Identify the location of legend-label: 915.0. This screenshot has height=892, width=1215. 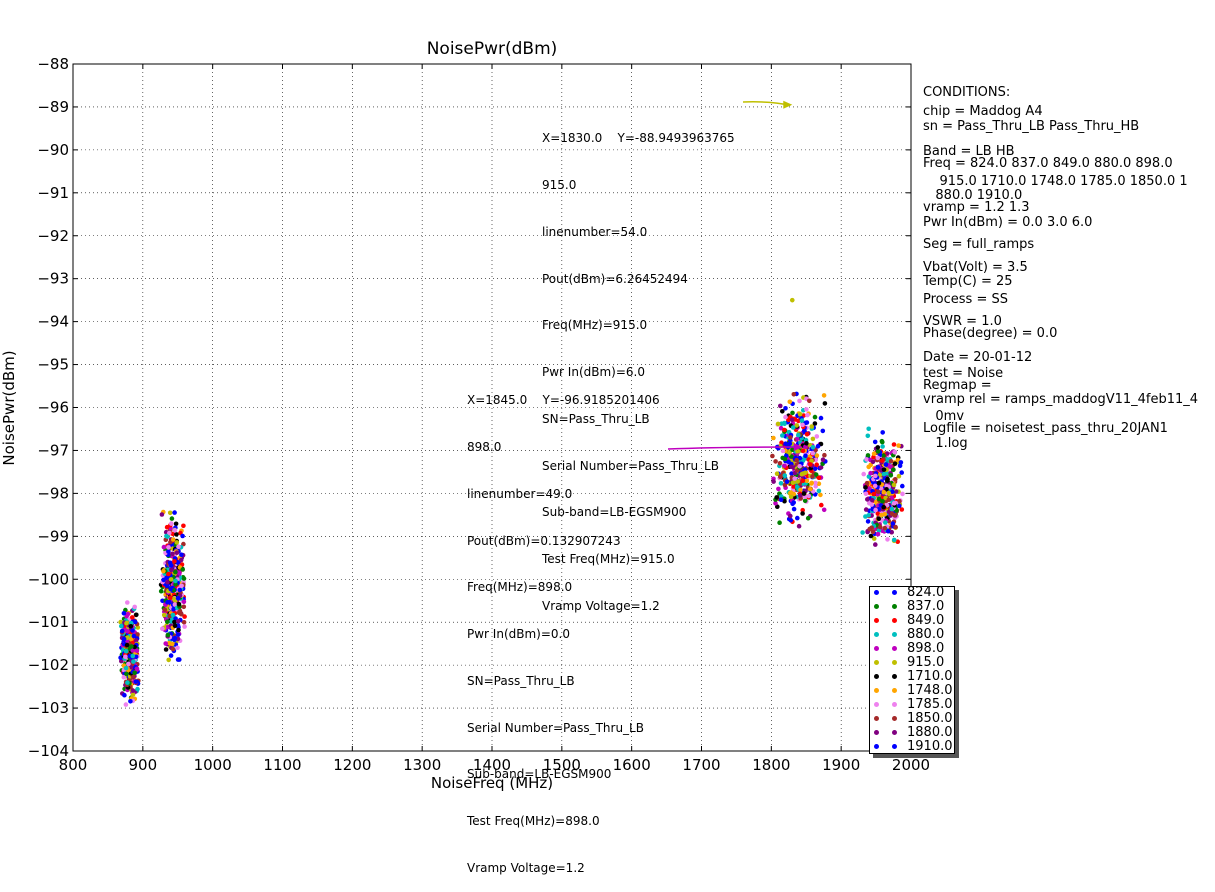
(926, 662).